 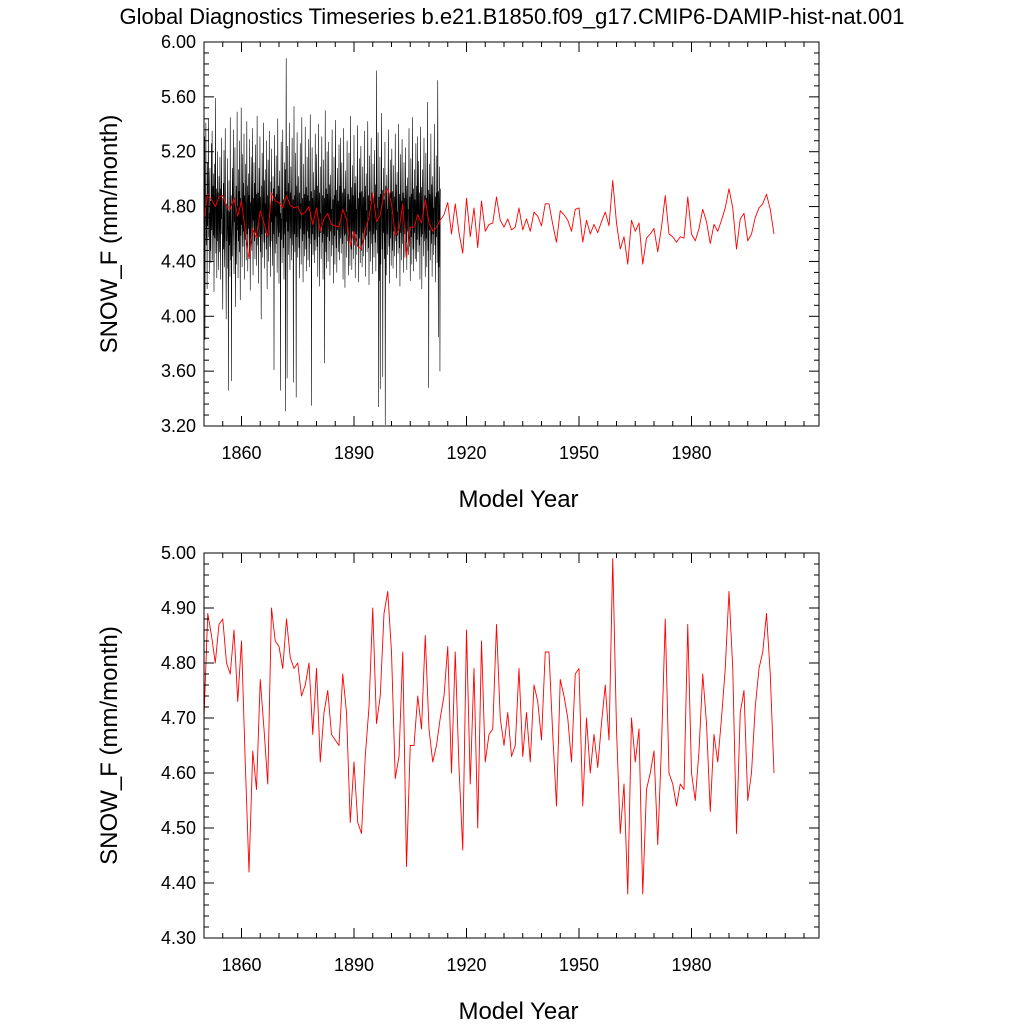 What do you see at coordinates (178, 828) in the screenshot?
I see `y-tick-label: 4.50` at bounding box center [178, 828].